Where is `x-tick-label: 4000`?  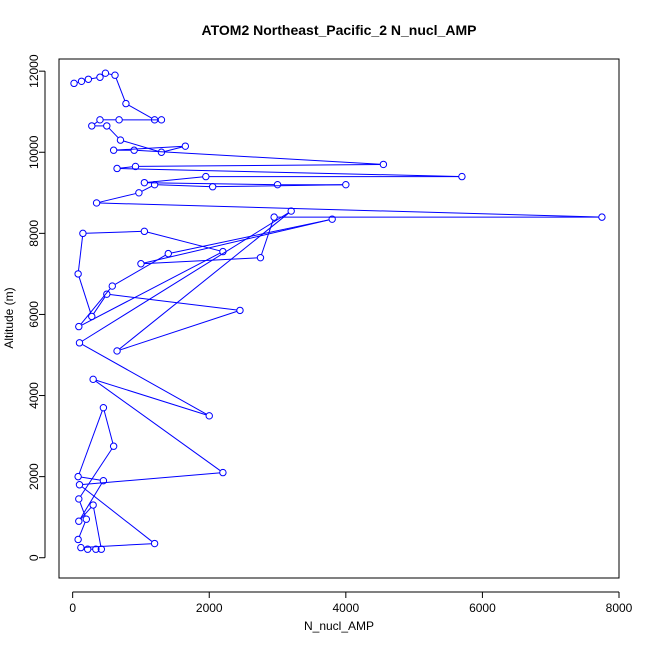
x-tick-label: 4000 is located at coordinates (345, 608).